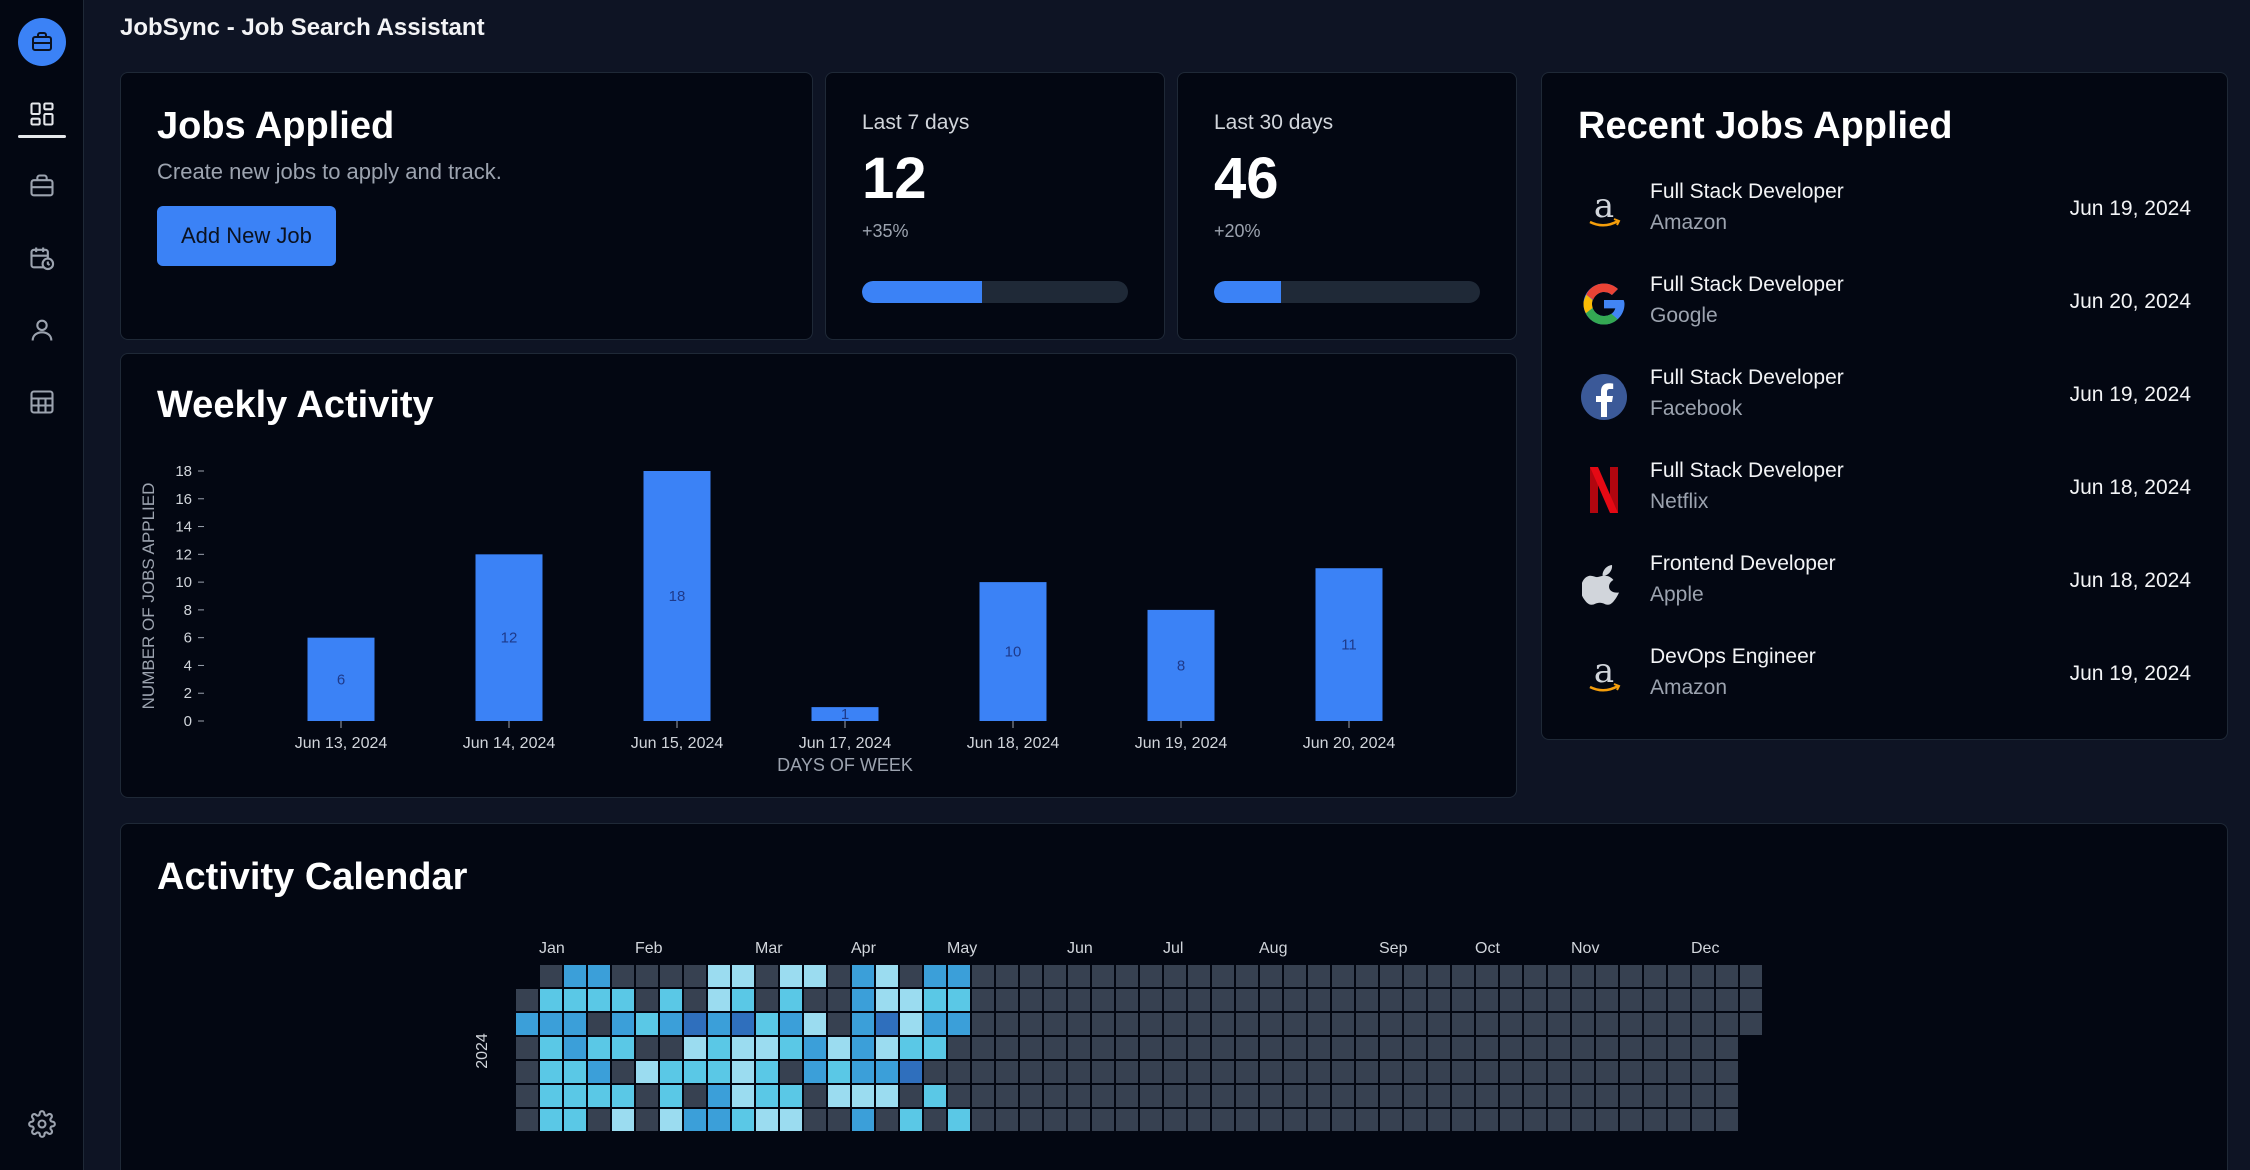  Describe the element at coordinates (42, 258) in the screenshot. I see `nav-activities` at that location.